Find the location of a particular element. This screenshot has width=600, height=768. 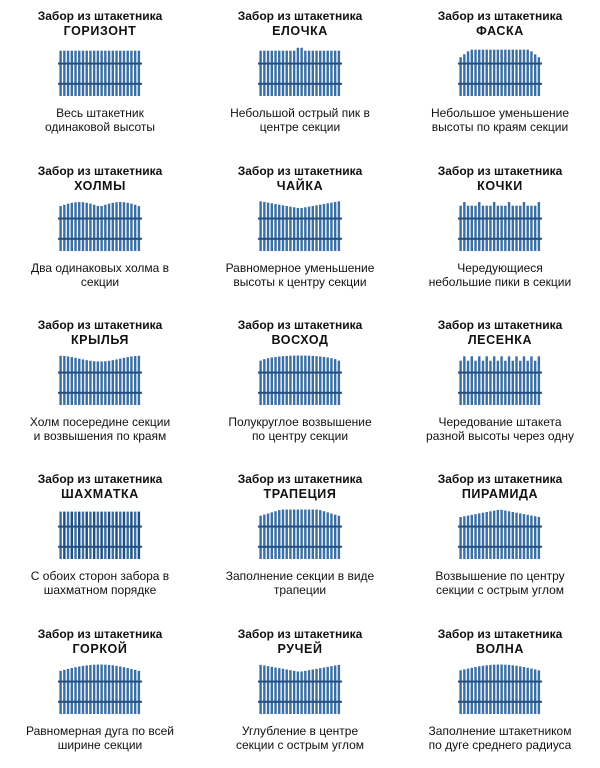

fence-description: Равномерная дуга по всей ширине секции is located at coordinates (100, 738).